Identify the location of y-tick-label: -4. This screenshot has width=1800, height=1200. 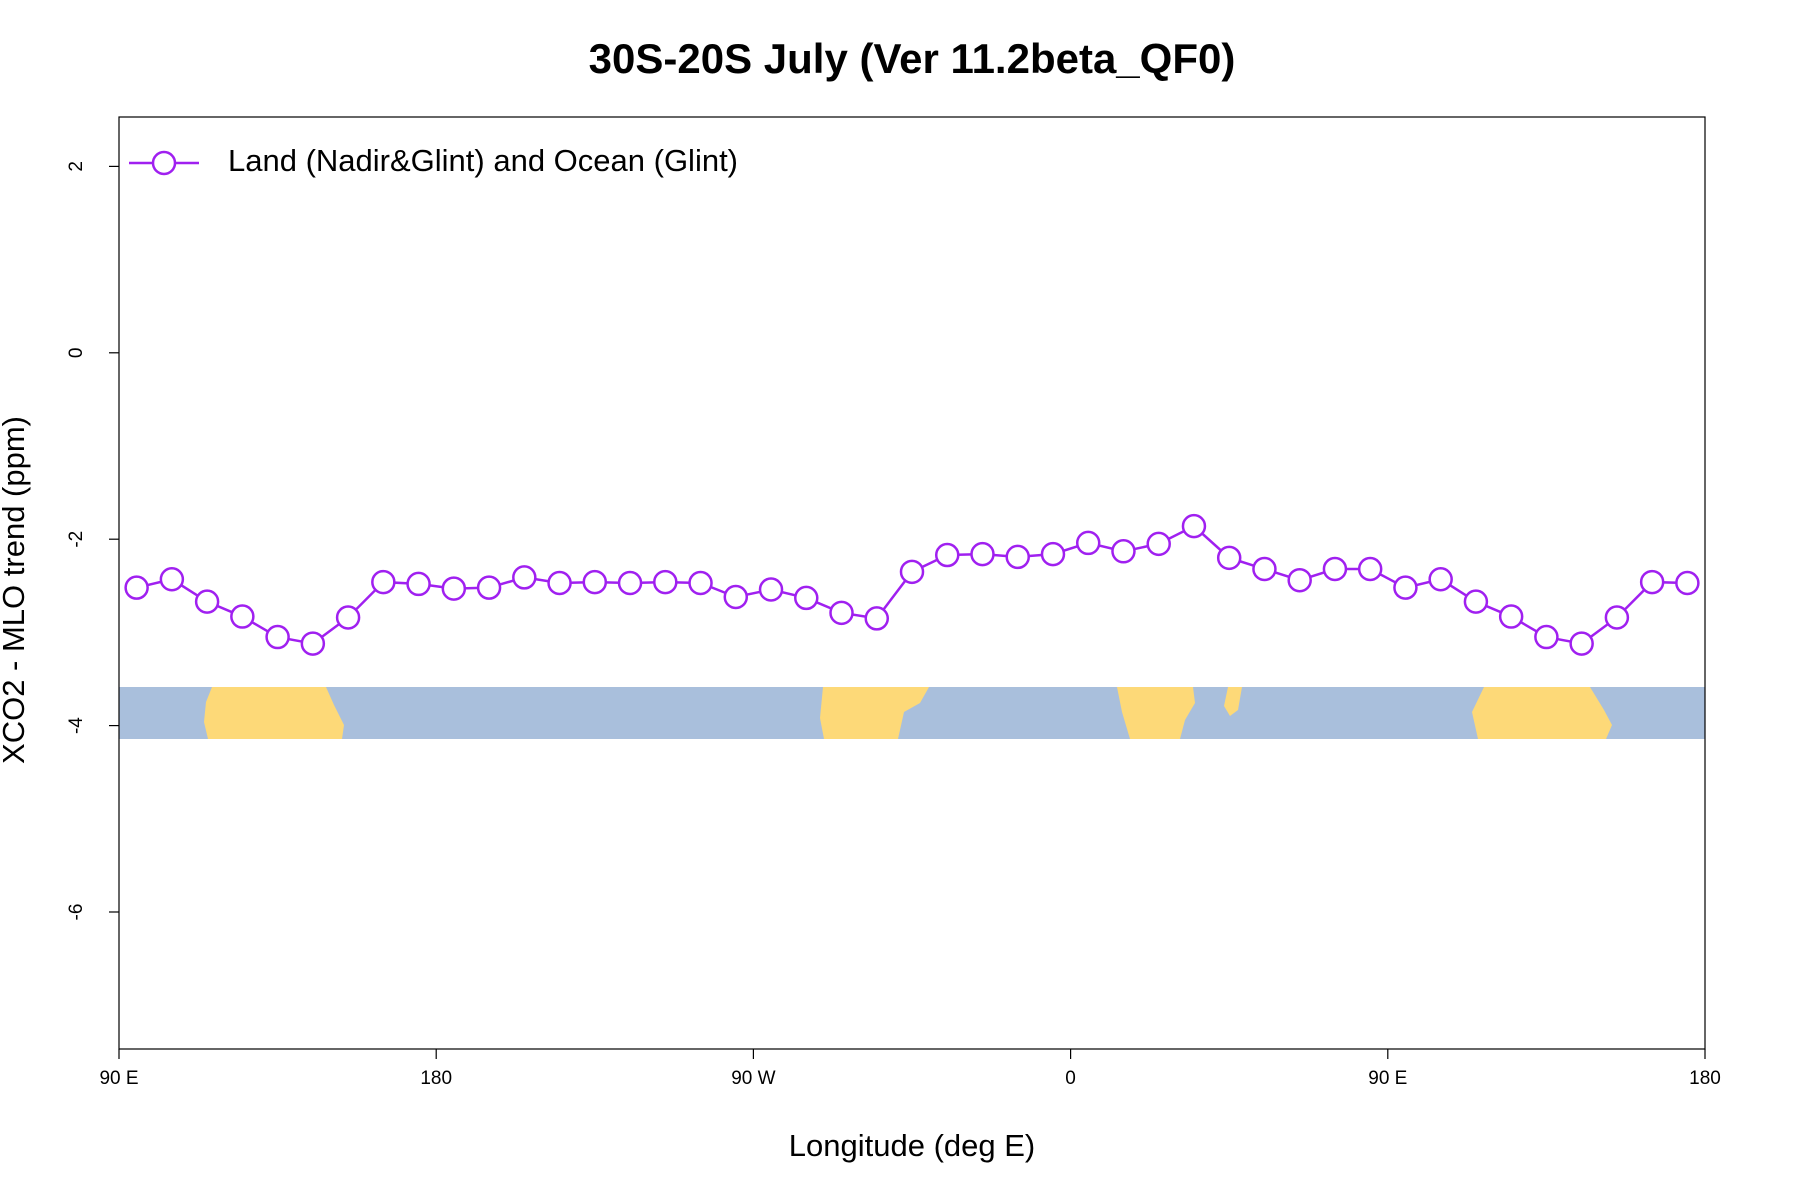
(76, 725).